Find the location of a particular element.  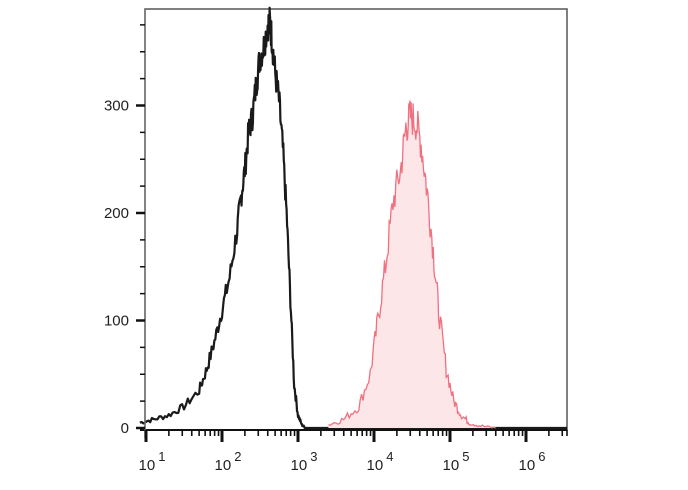

x-tick-label: 10¹ is located at coordinates (152, 461).